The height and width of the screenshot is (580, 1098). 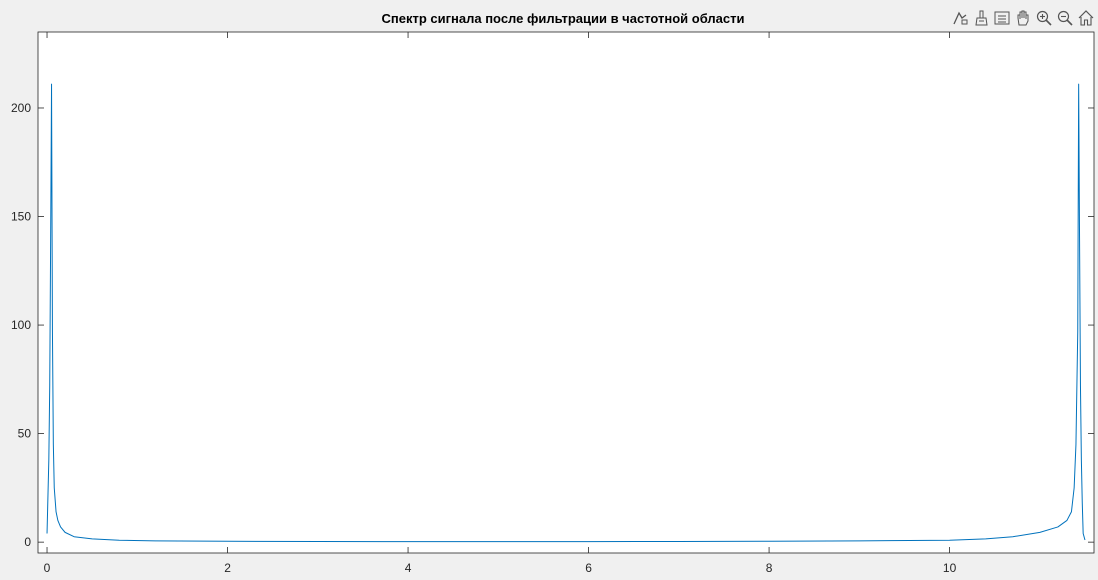 What do you see at coordinates (21, 217) in the screenshot?
I see `y-tick-label: 150` at bounding box center [21, 217].